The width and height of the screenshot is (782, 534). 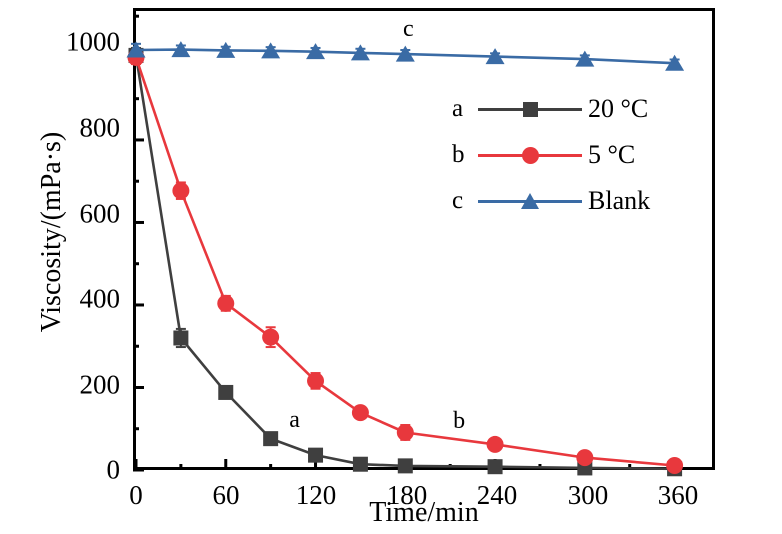 I want to click on legend-key-b: b, so click(x=458, y=154).